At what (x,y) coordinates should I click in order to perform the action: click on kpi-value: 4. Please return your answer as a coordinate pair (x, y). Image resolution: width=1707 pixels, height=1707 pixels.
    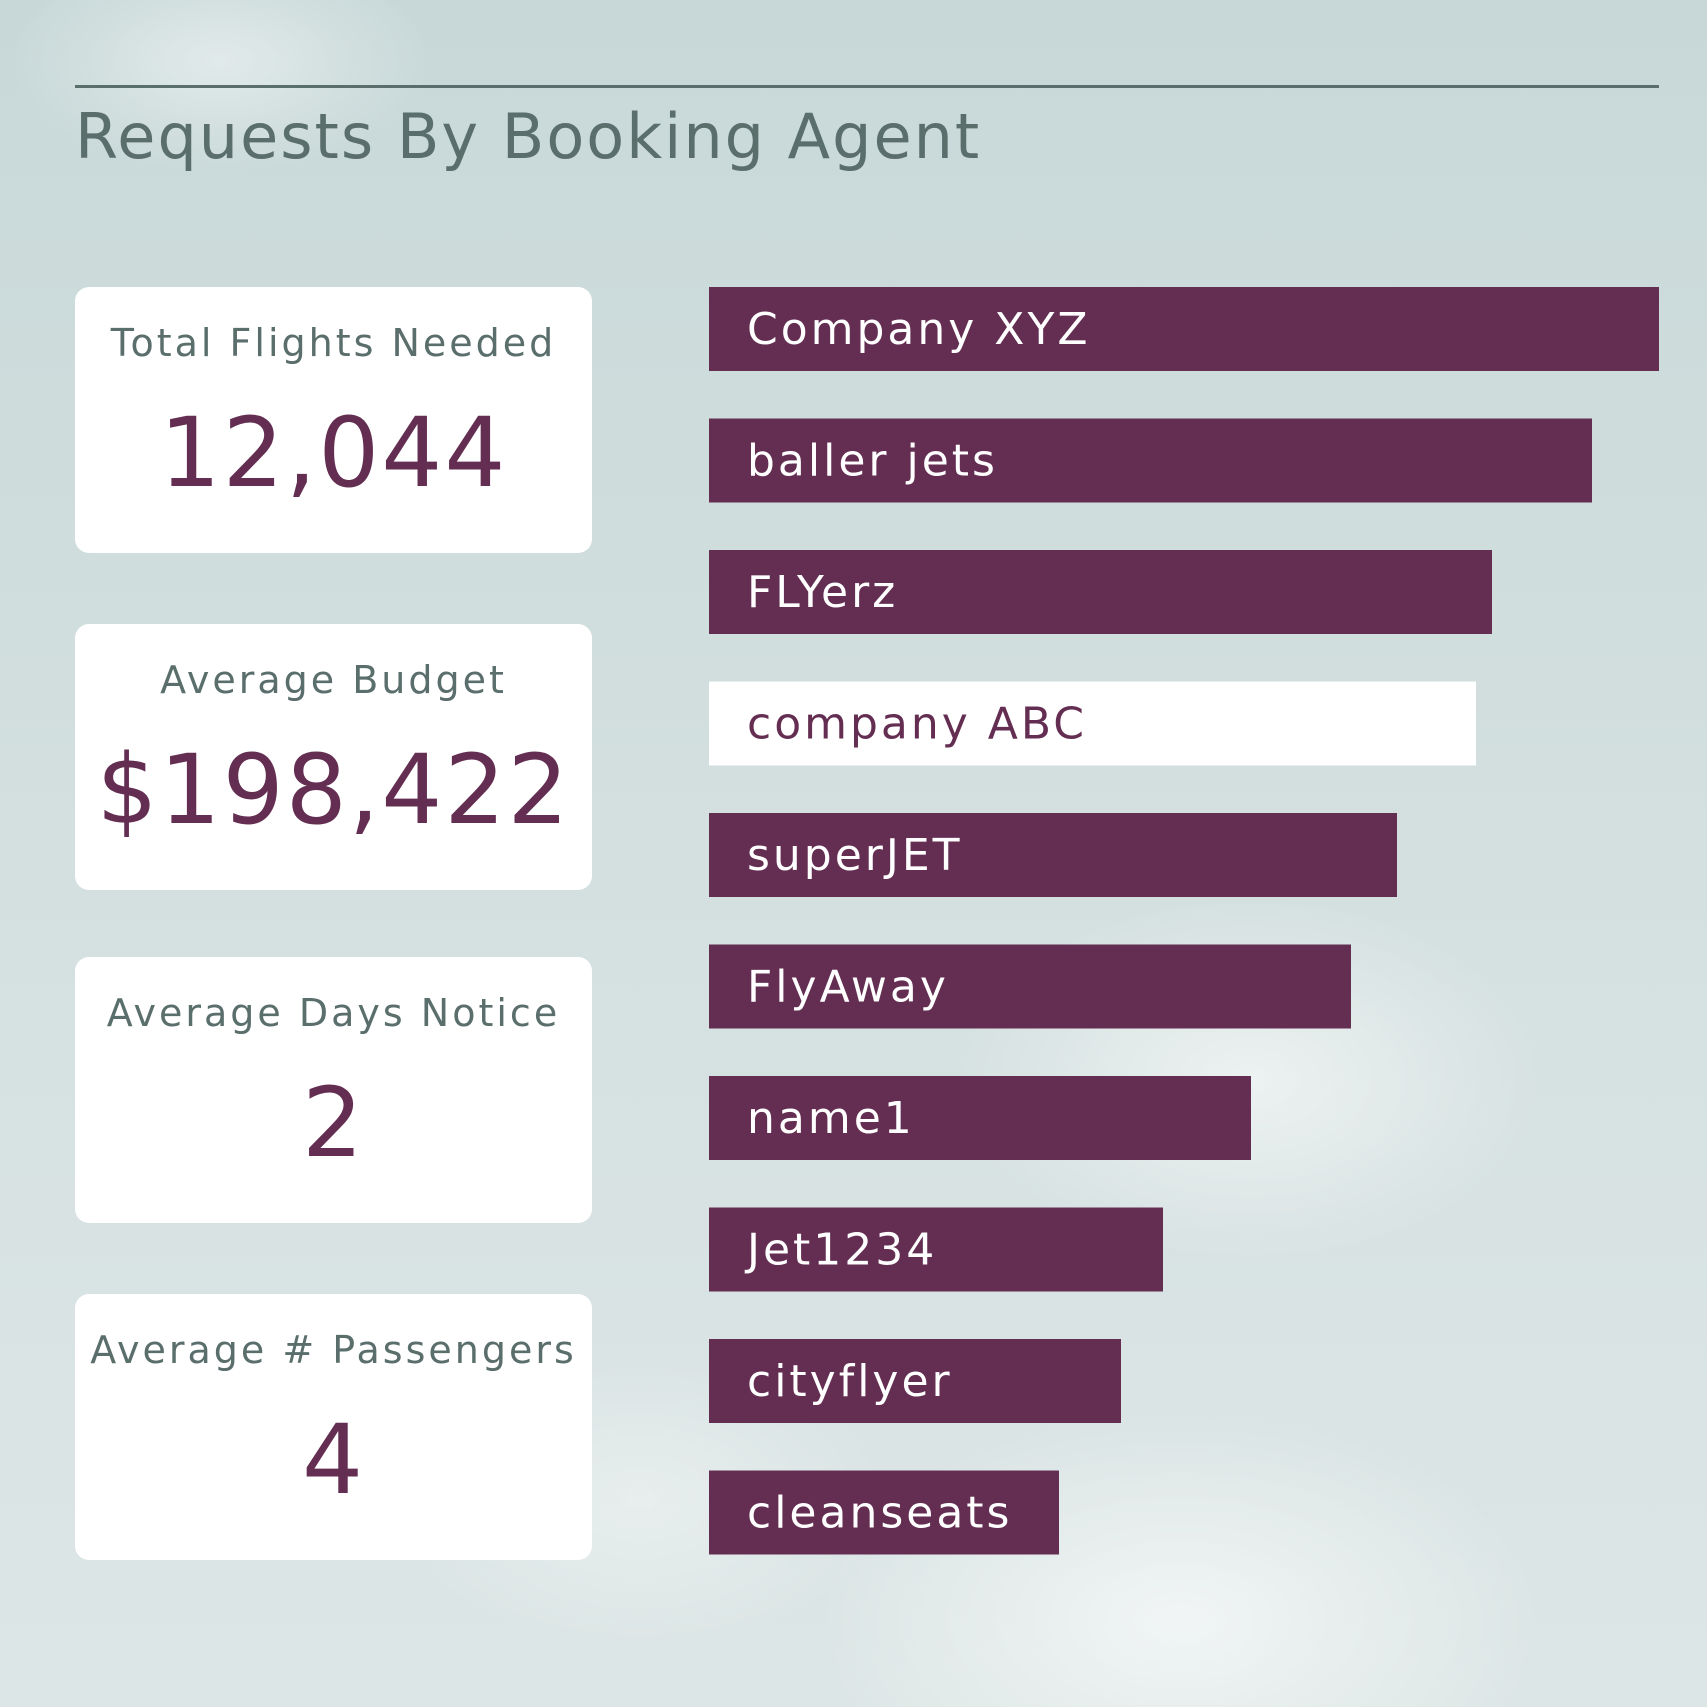
    Looking at the image, I should click on (333, 1460).